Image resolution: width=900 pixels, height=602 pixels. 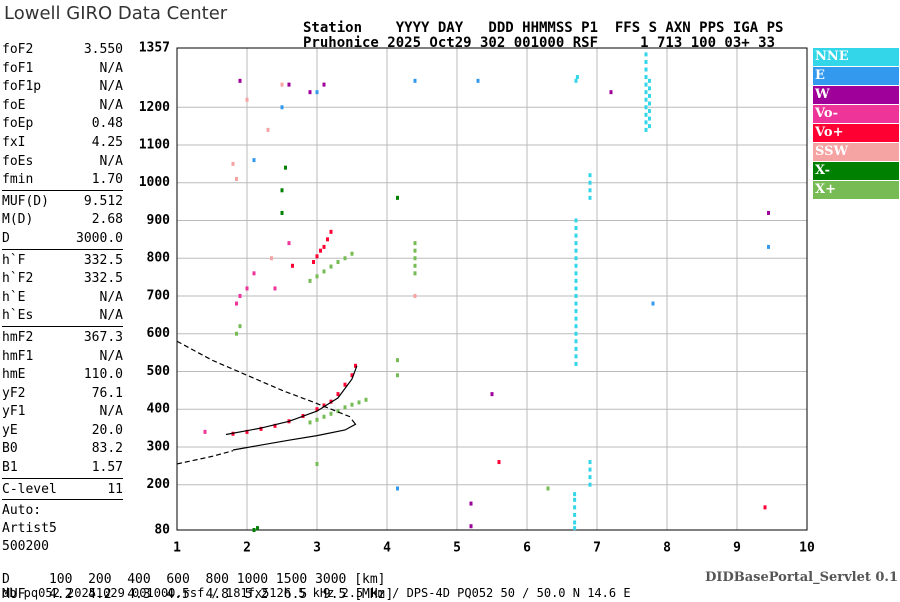 What do you see at coordinates (62, 298) in the screenshot?
I see `param-row: h`E N/A` at bounding box center [62, 298].